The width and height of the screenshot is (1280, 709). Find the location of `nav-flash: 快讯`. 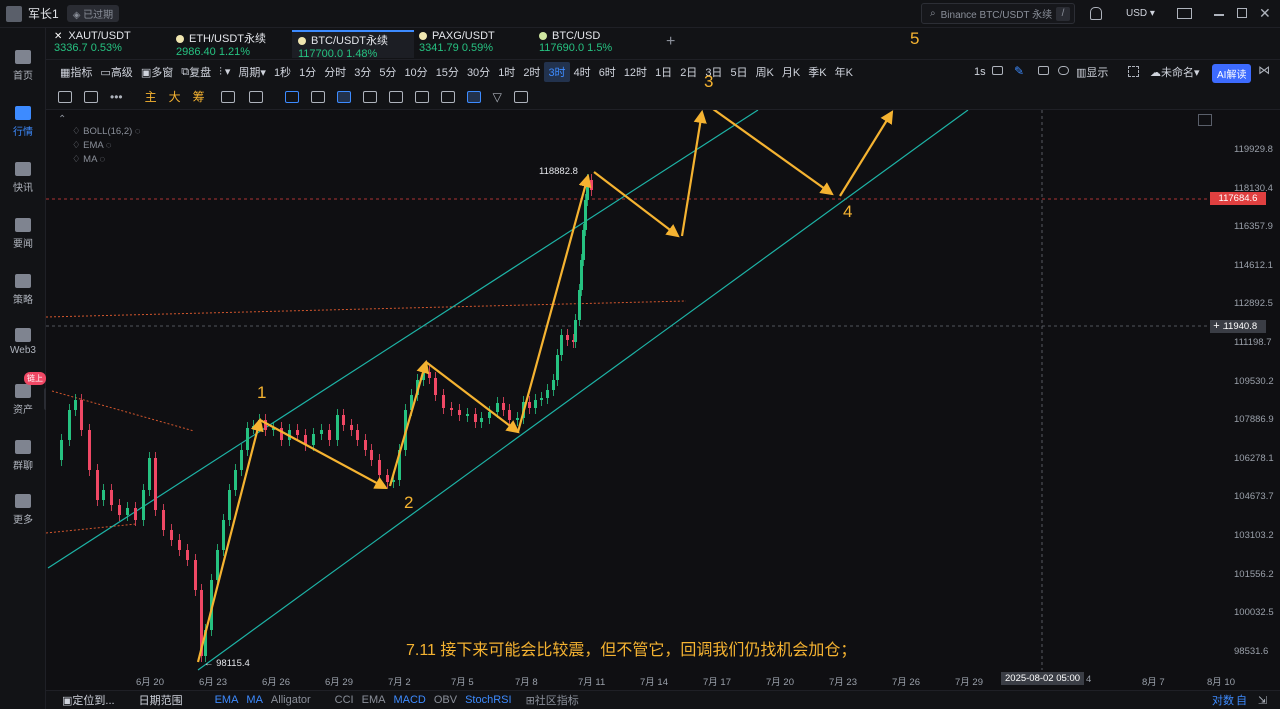

nav-flash: 快讯 is located at coordinates (23, 178).